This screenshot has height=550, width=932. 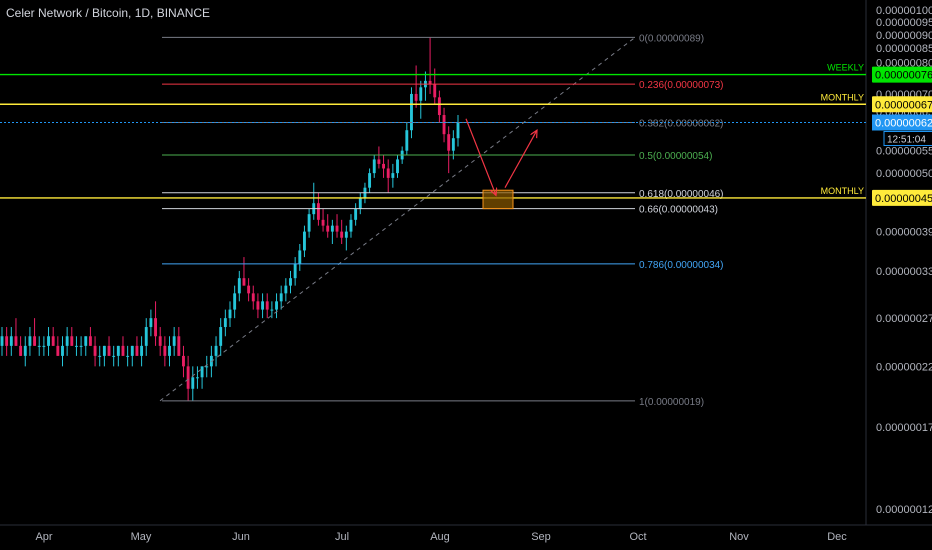 I want to click on horizontal-level-name: MONTHLY, so click(x=842, y=97).